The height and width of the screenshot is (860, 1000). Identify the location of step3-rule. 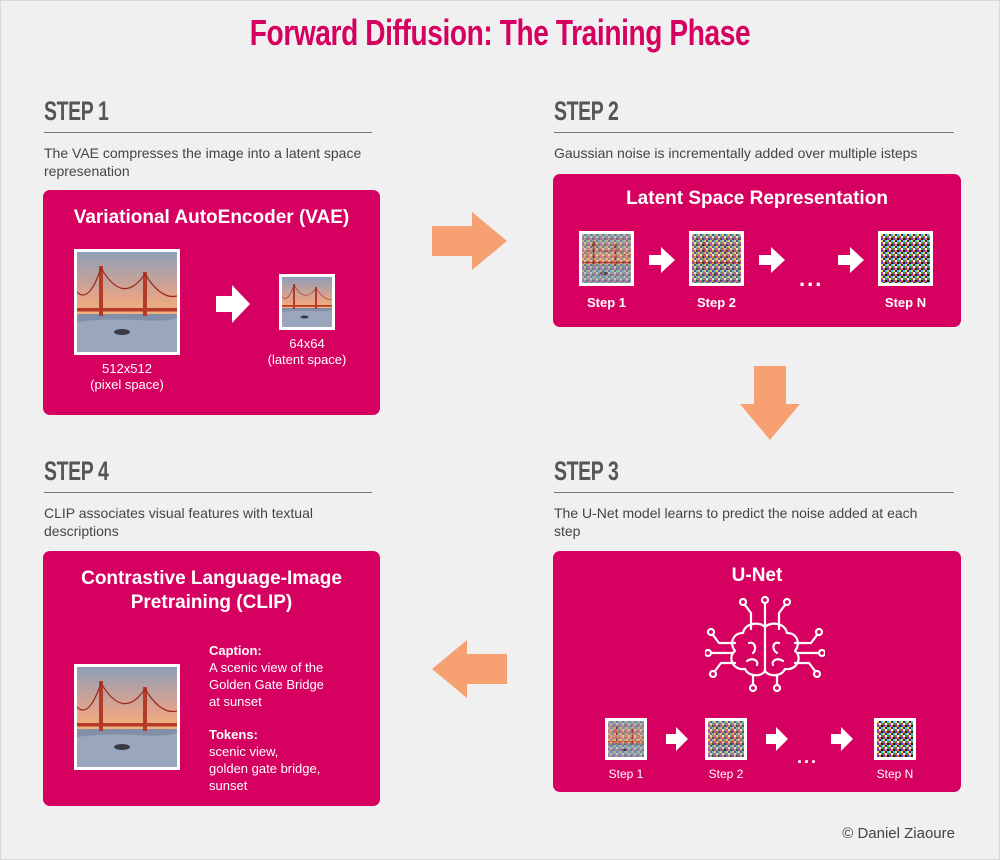
(754, 492).